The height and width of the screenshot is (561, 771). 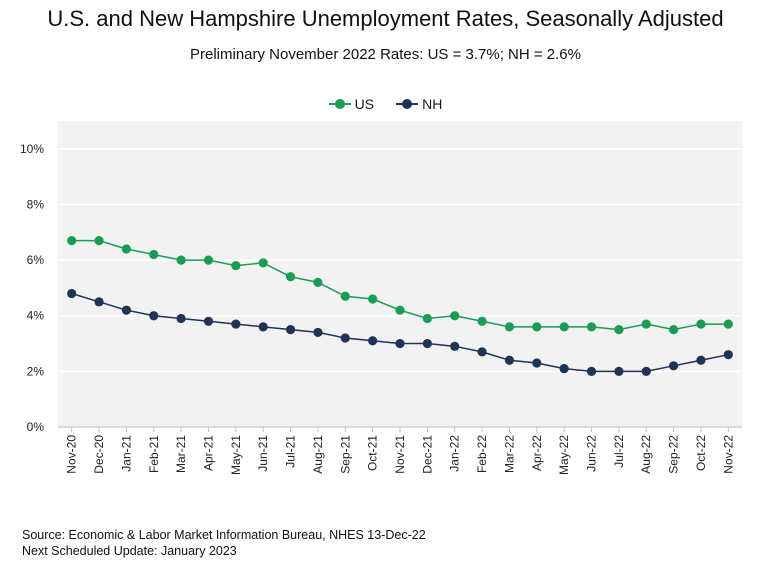 I want to click on x-tick-label: Apr-22, so click(x=537, y=453).